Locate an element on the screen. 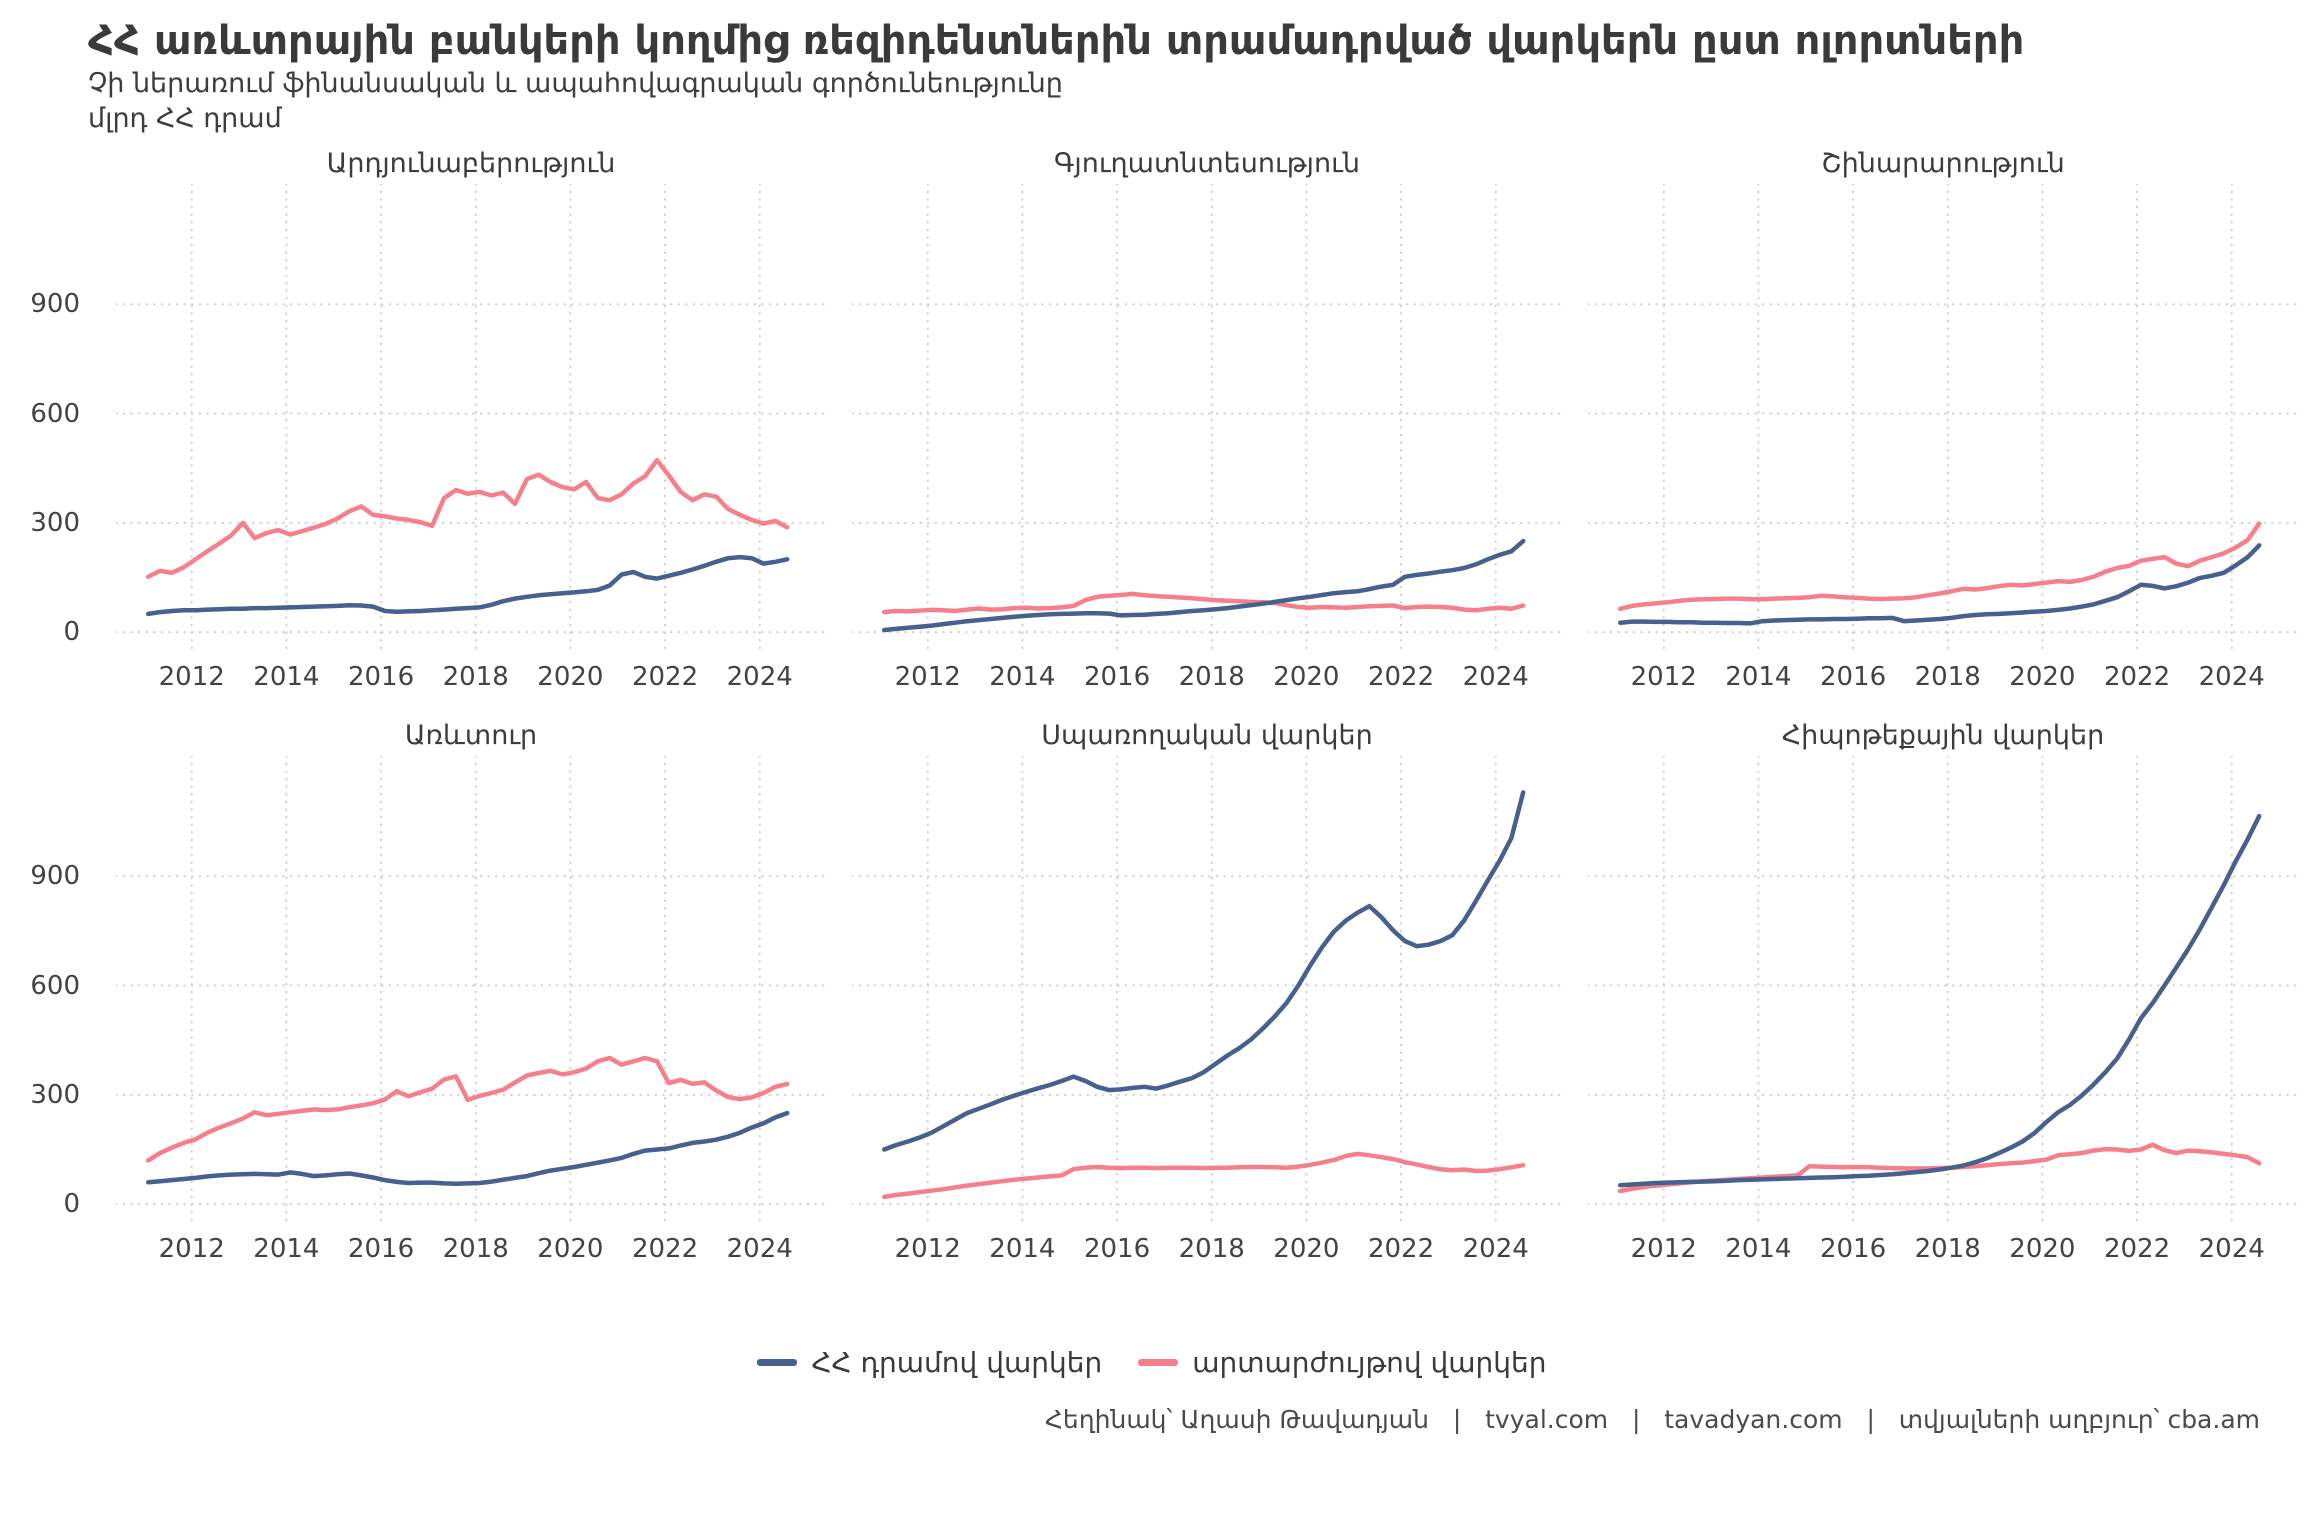 The width and height of the screenshot is (2304, 1536). y-axis-labels-row-2: 0 300 600 900 is located at coordinates (45, 993).